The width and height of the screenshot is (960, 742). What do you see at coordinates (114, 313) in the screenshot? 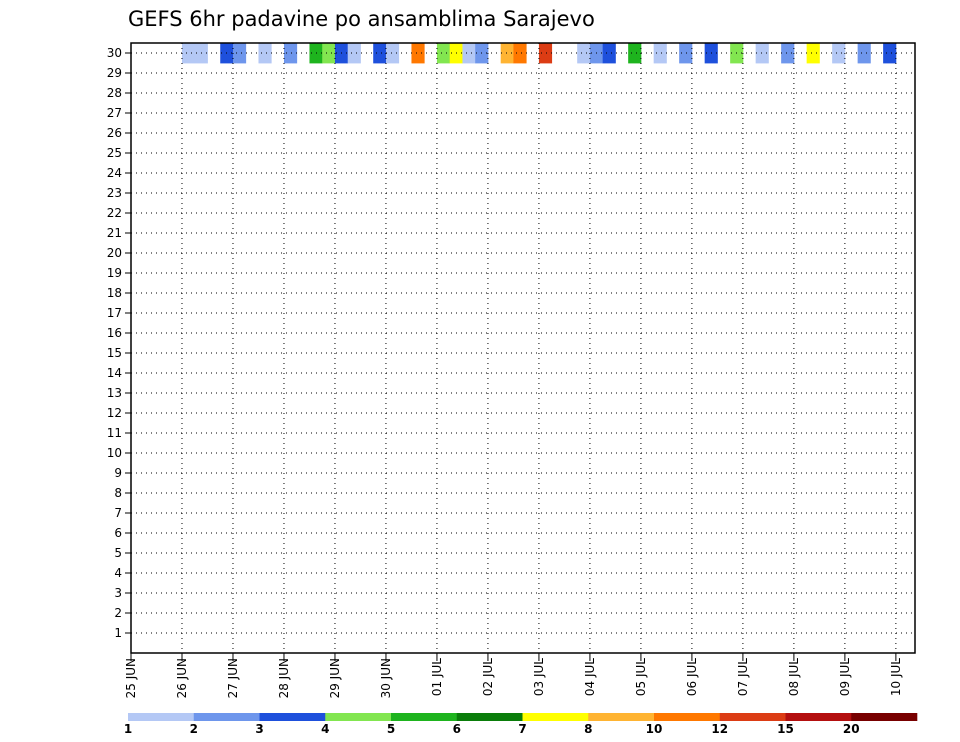
I see `y-tick-label: 17` at bounding box center [114, 313].